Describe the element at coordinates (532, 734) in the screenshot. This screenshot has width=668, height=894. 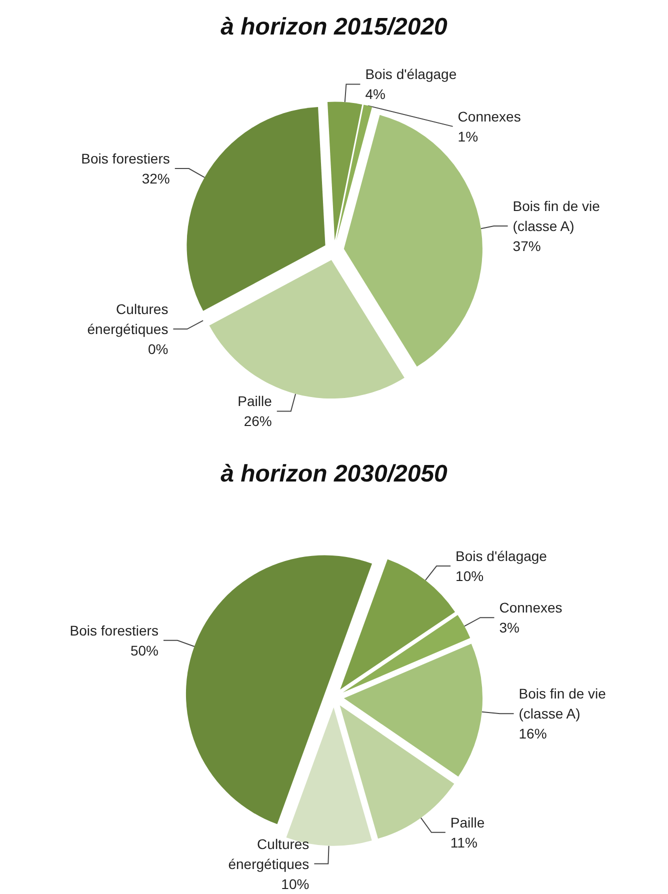
I see `data-label: 16%` at that location.